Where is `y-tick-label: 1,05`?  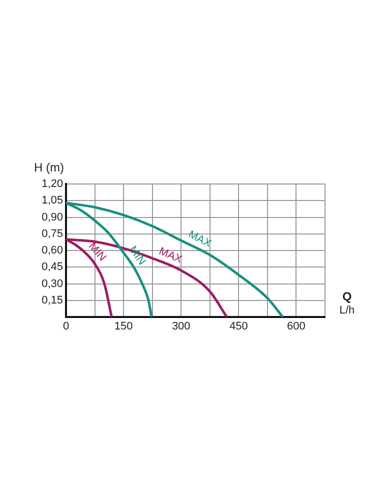
y-tick-label: 1,05 is located at coordinates (52, 200).